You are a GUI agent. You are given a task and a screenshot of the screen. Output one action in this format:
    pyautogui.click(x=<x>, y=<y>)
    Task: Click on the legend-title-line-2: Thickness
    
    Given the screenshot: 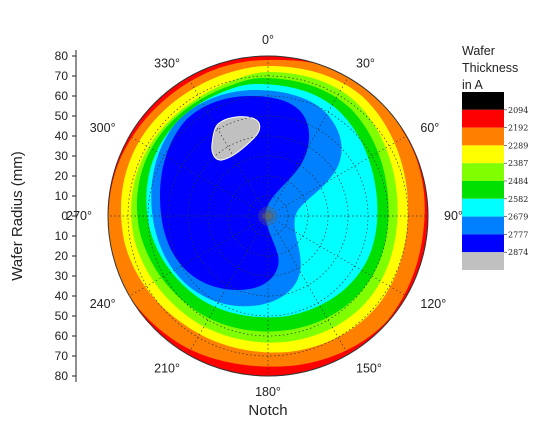 What is the action you would take?
    pyautogui.click(x=490, y=68)
    